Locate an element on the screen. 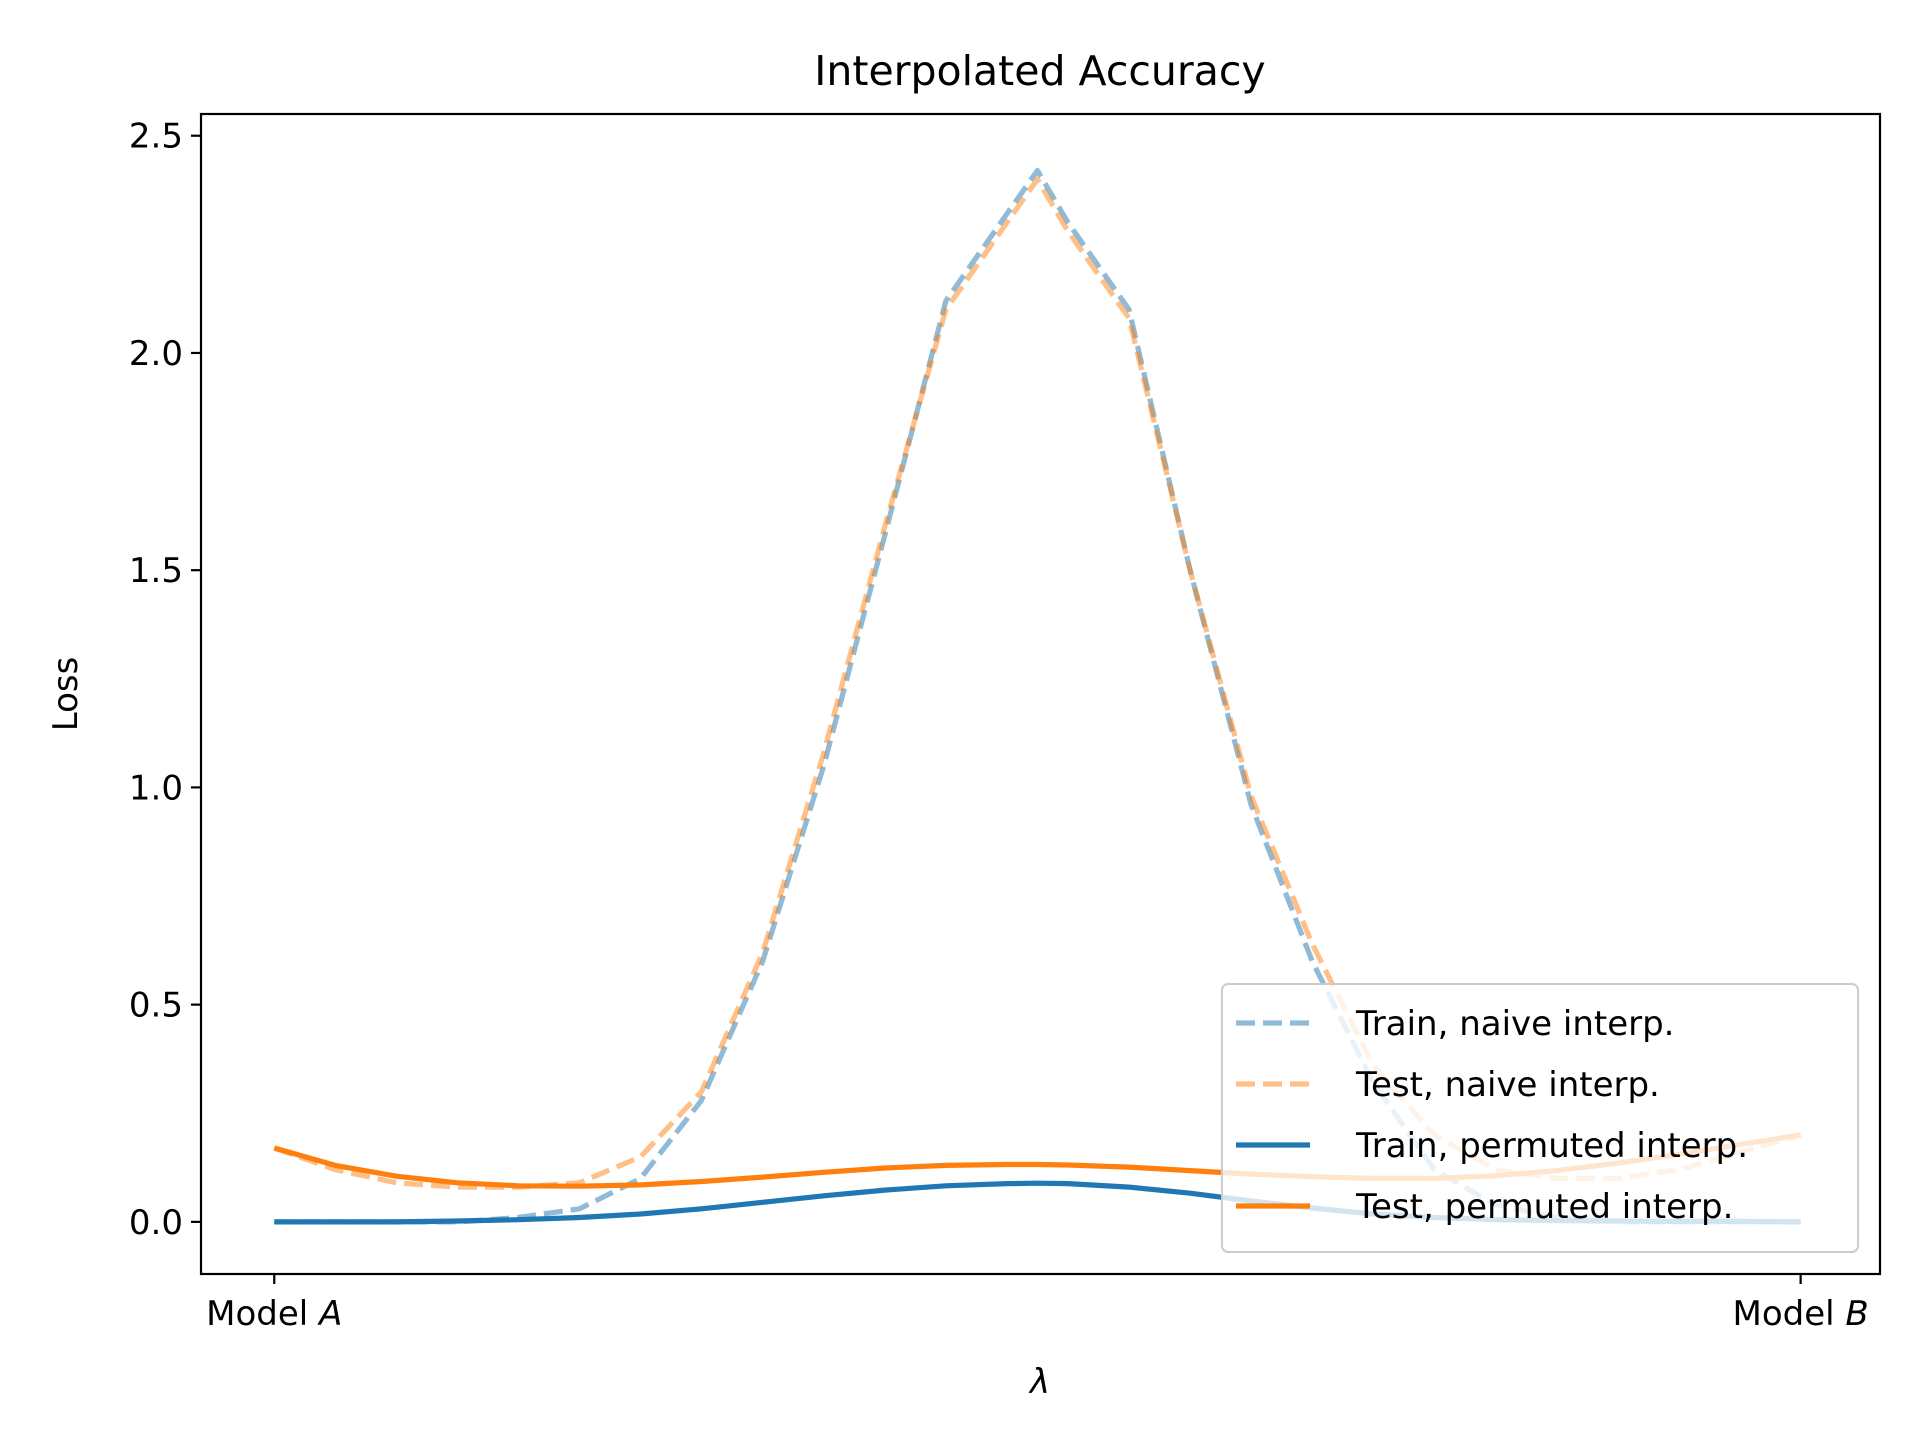 The height and width of the screenshot is (1440, 1920). x-tick-label-model: B is located at coordinates (1856, 1314).